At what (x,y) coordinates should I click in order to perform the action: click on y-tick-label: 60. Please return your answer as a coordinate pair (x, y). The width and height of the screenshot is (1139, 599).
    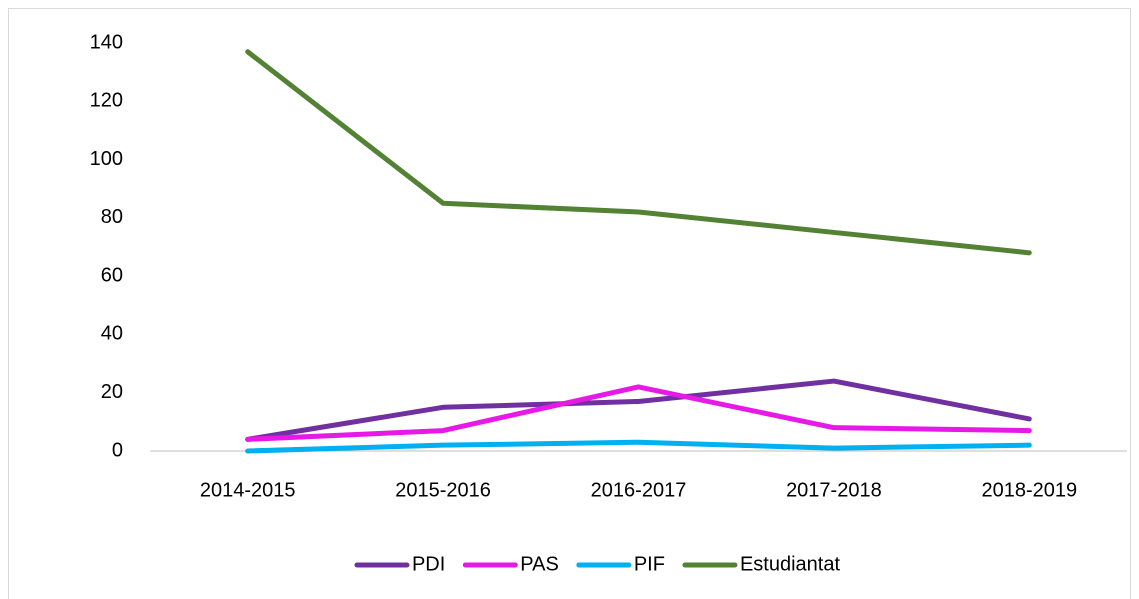
    Looking at the image, I should click on (112, 275).